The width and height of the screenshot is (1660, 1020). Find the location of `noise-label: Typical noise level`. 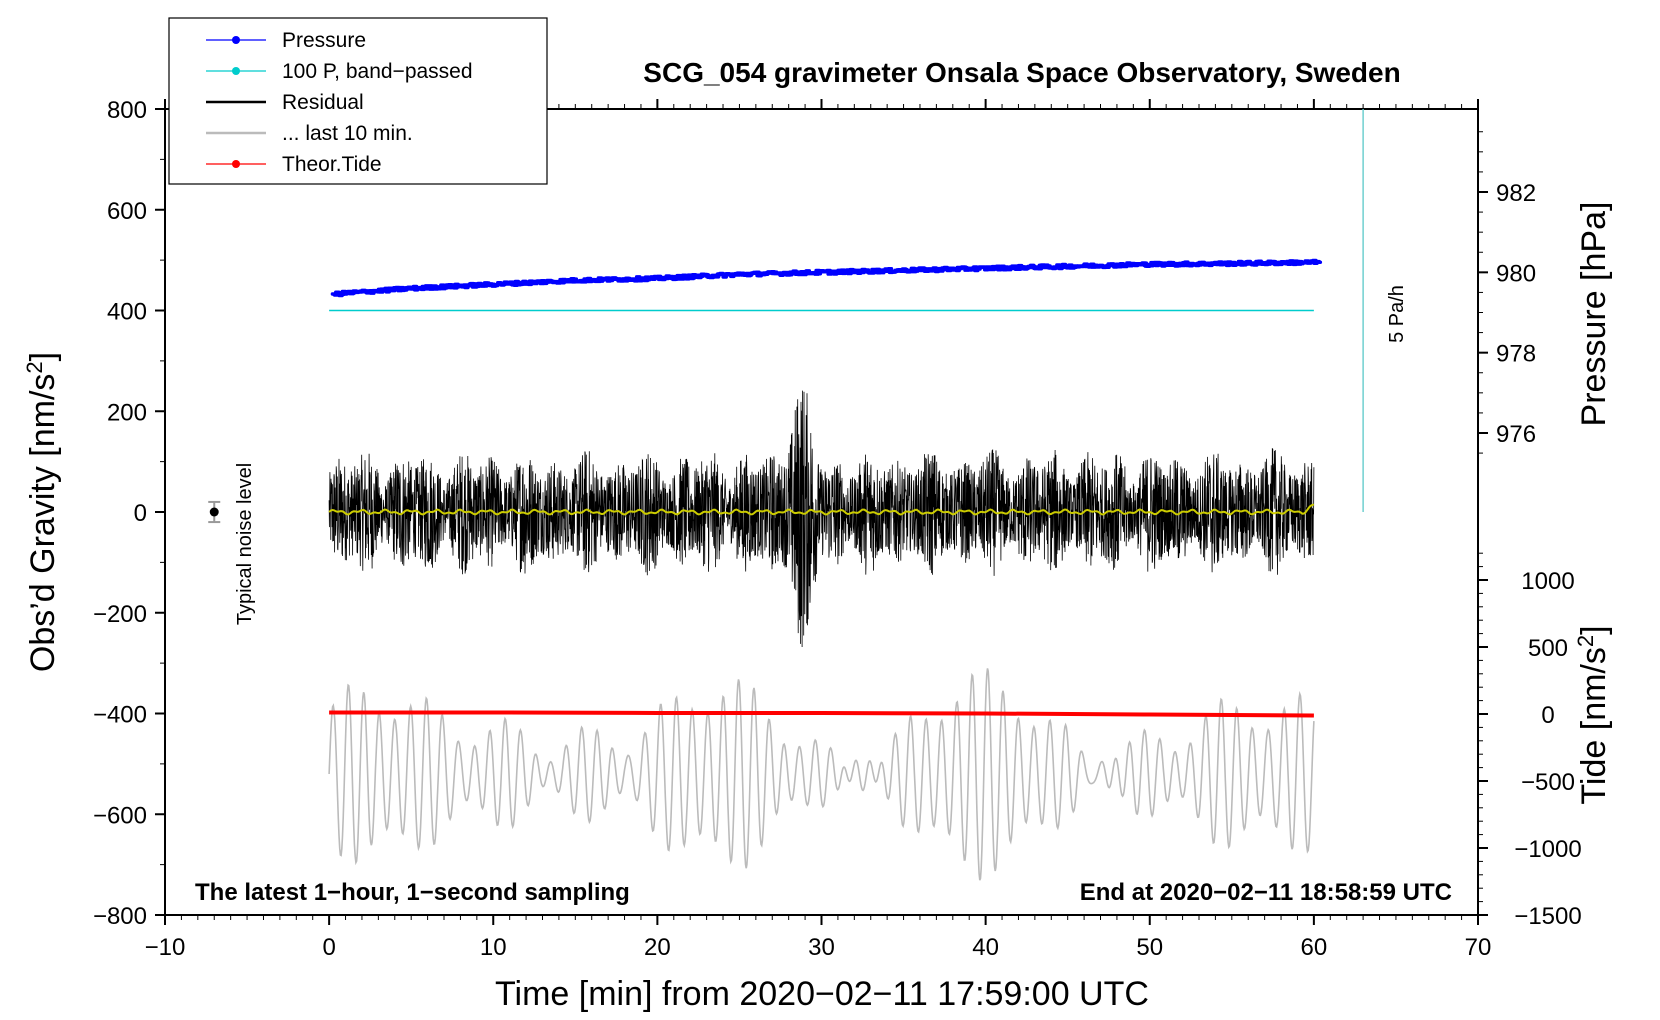

noise-label: Typical noise level is located at coordinates (245, 544).